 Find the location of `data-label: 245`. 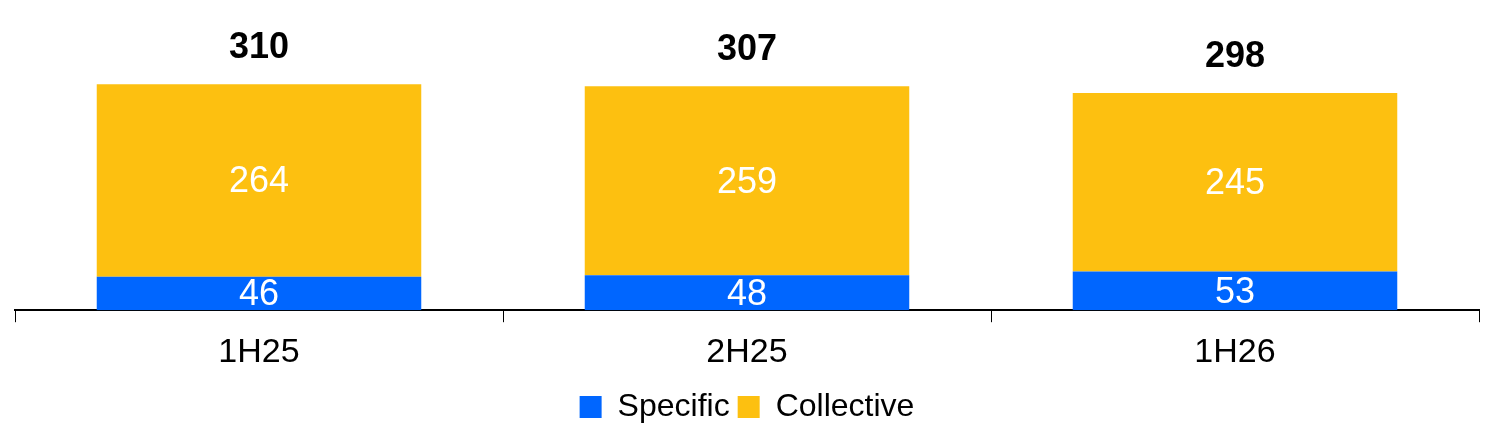

data-label: 245 is located at coordinates (1235, 182).